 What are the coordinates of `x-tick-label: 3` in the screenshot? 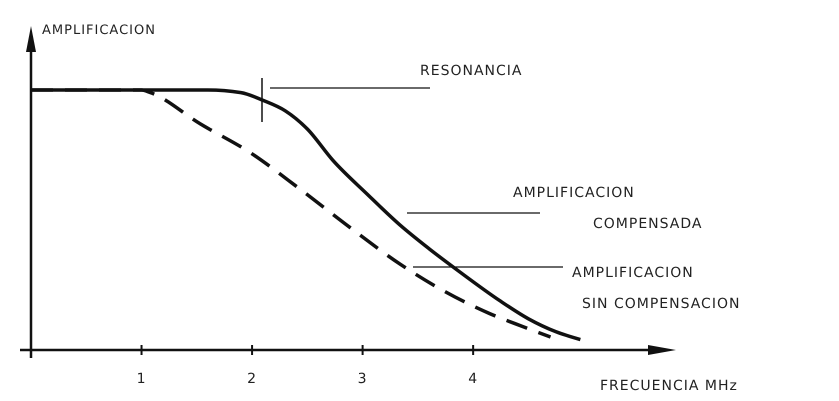 It's located at (363, 378).